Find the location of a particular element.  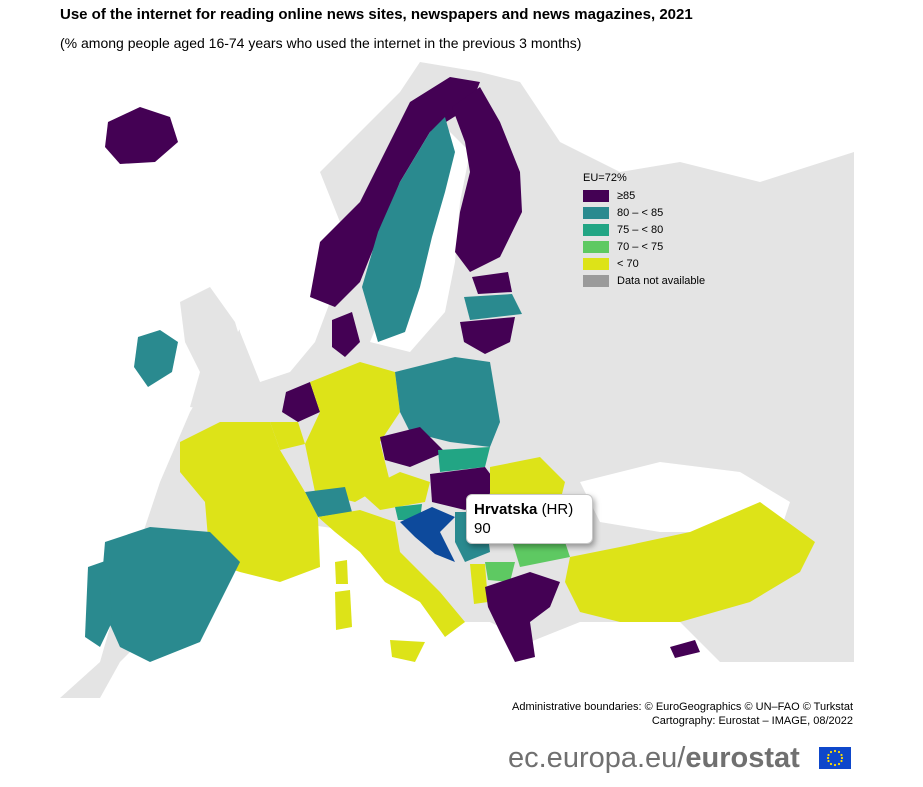

belgium-shape is located at coordinates (287, 436).